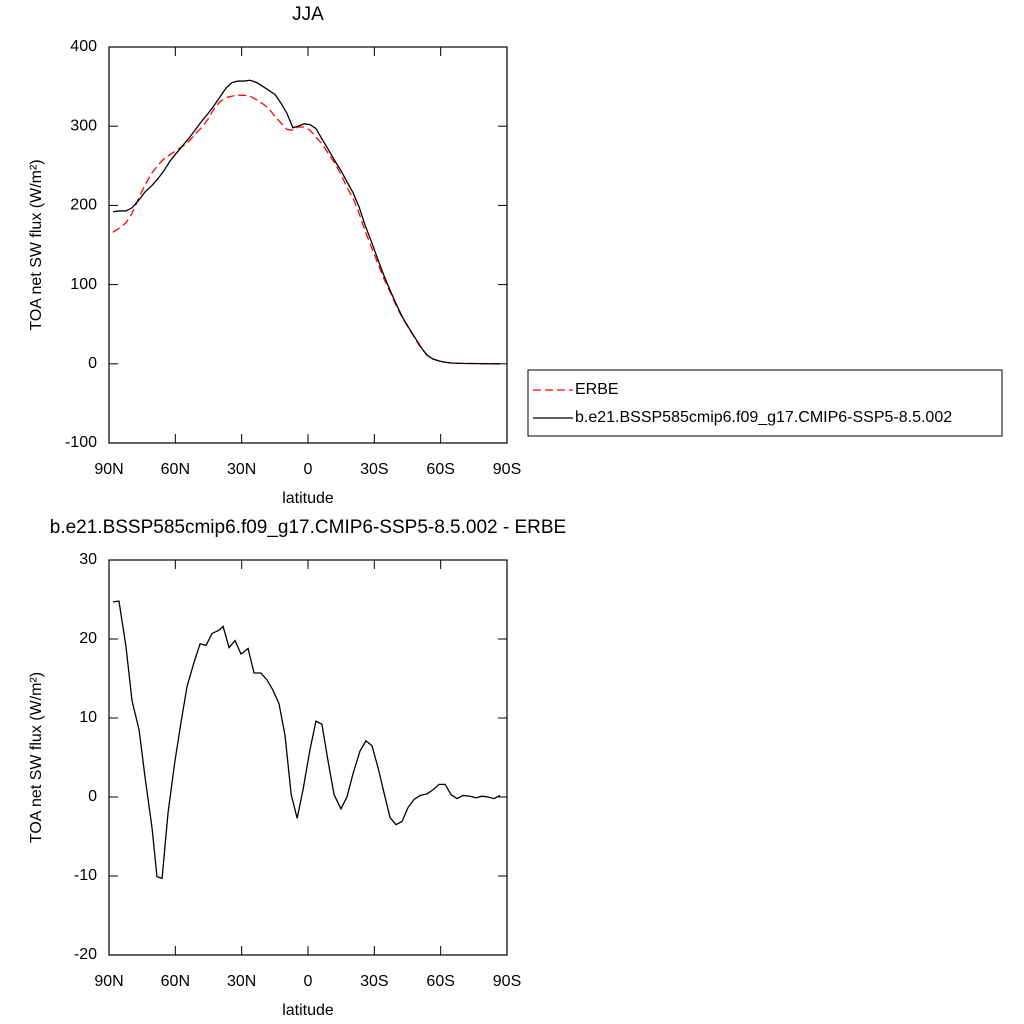 This screenshot has width=1024, height=1024. Describe the element at coordinates (83, 125) in the screenshot. I see `y-tick-label: 300` at that location.